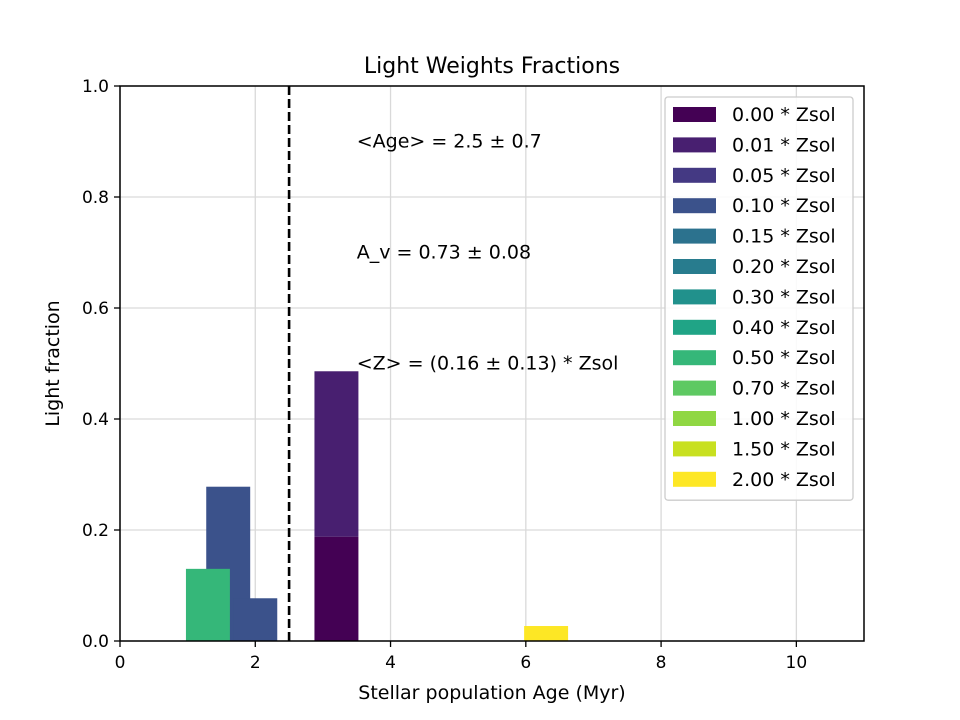  What do you see at coordinates (461, 657) in the screenshot?
I see `x-axis-ticks: 0 2 4 6 8 10` at bounding box center [461, 657].